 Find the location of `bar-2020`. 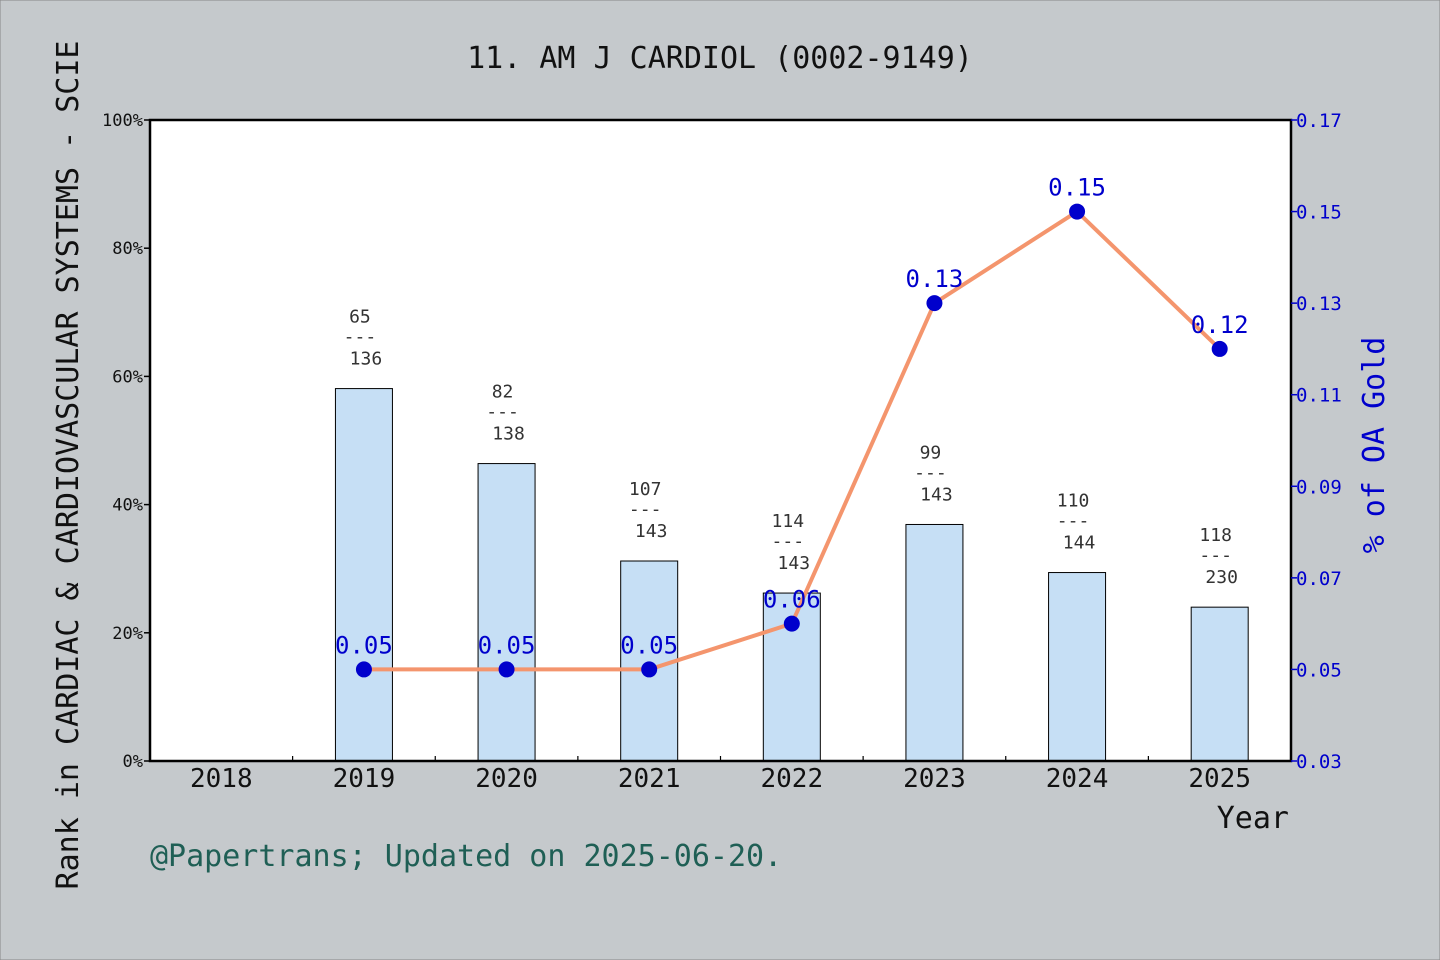

bar-2020 is located at coordinates (506, 612).